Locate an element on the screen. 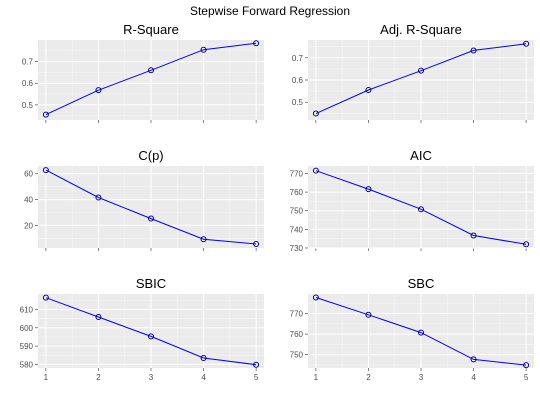  panel-c-p: 20 40 60 C(p) is located at coordinates (144, 199).